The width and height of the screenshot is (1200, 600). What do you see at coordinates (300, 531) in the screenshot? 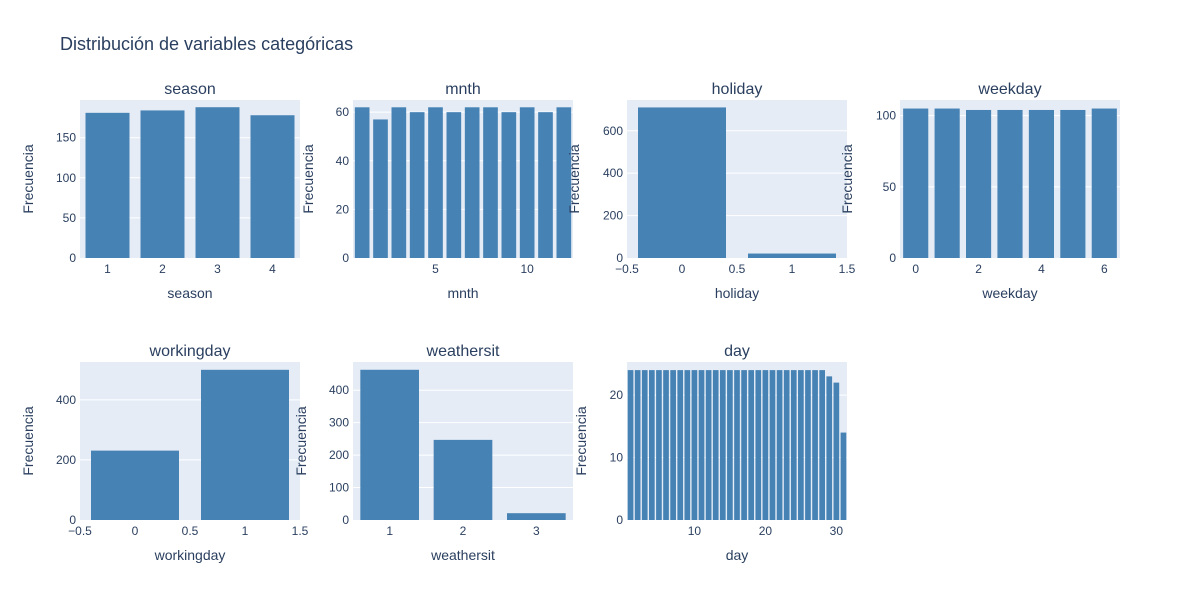
I see `x-tick-label: 1.5` at bounding box center [300, 531].